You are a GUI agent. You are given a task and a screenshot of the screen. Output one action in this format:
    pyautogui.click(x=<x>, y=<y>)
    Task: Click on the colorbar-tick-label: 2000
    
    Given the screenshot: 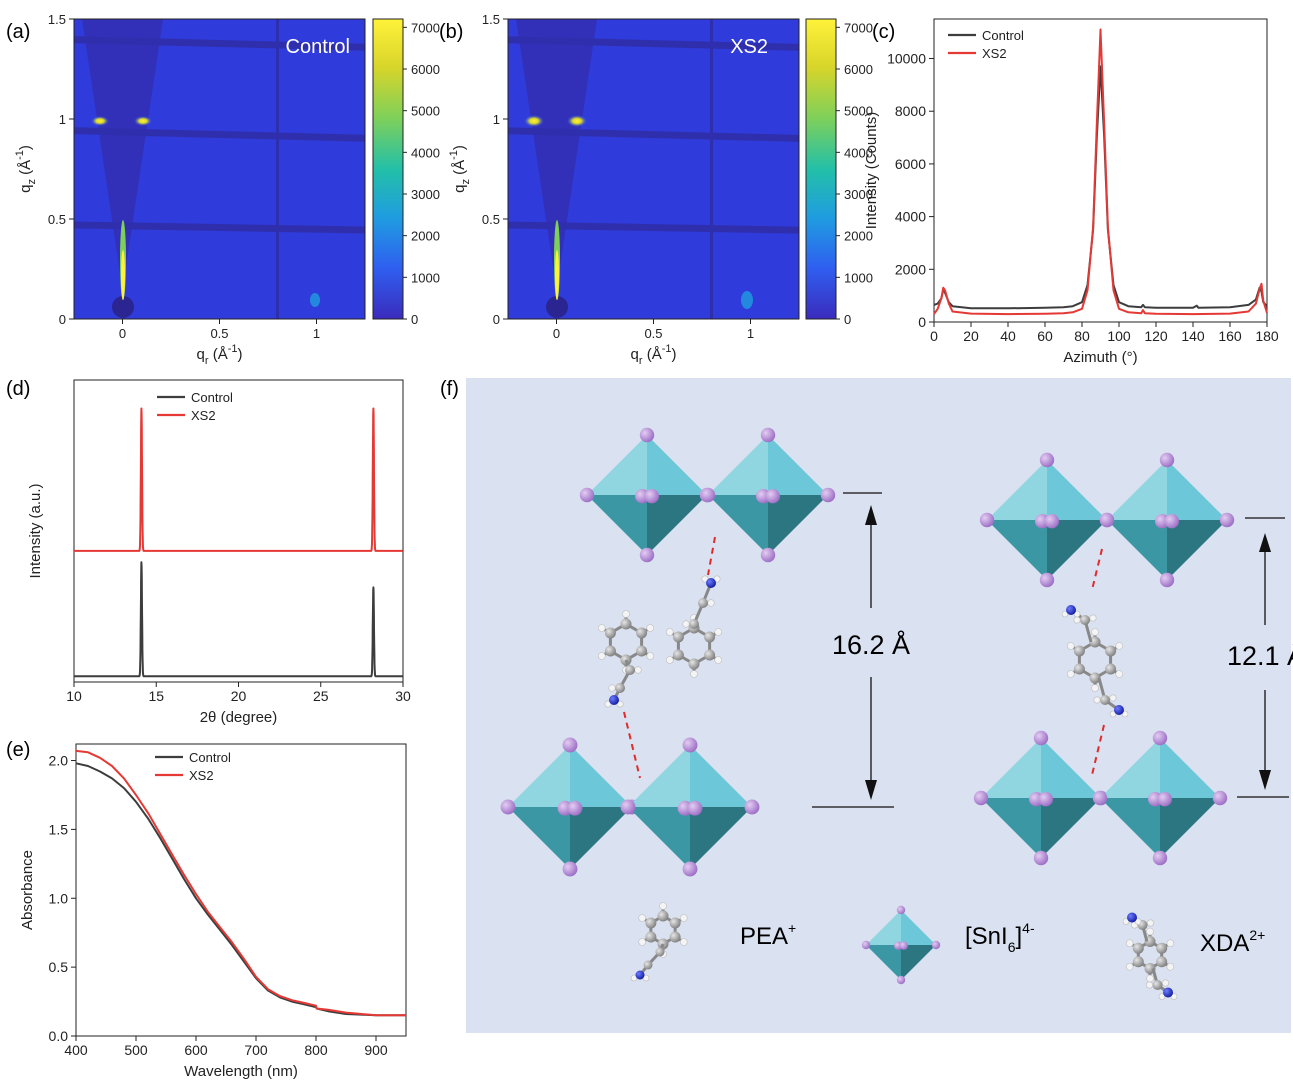 What is the action you would take?
    pyautogui.click(x=858, y=236)
    